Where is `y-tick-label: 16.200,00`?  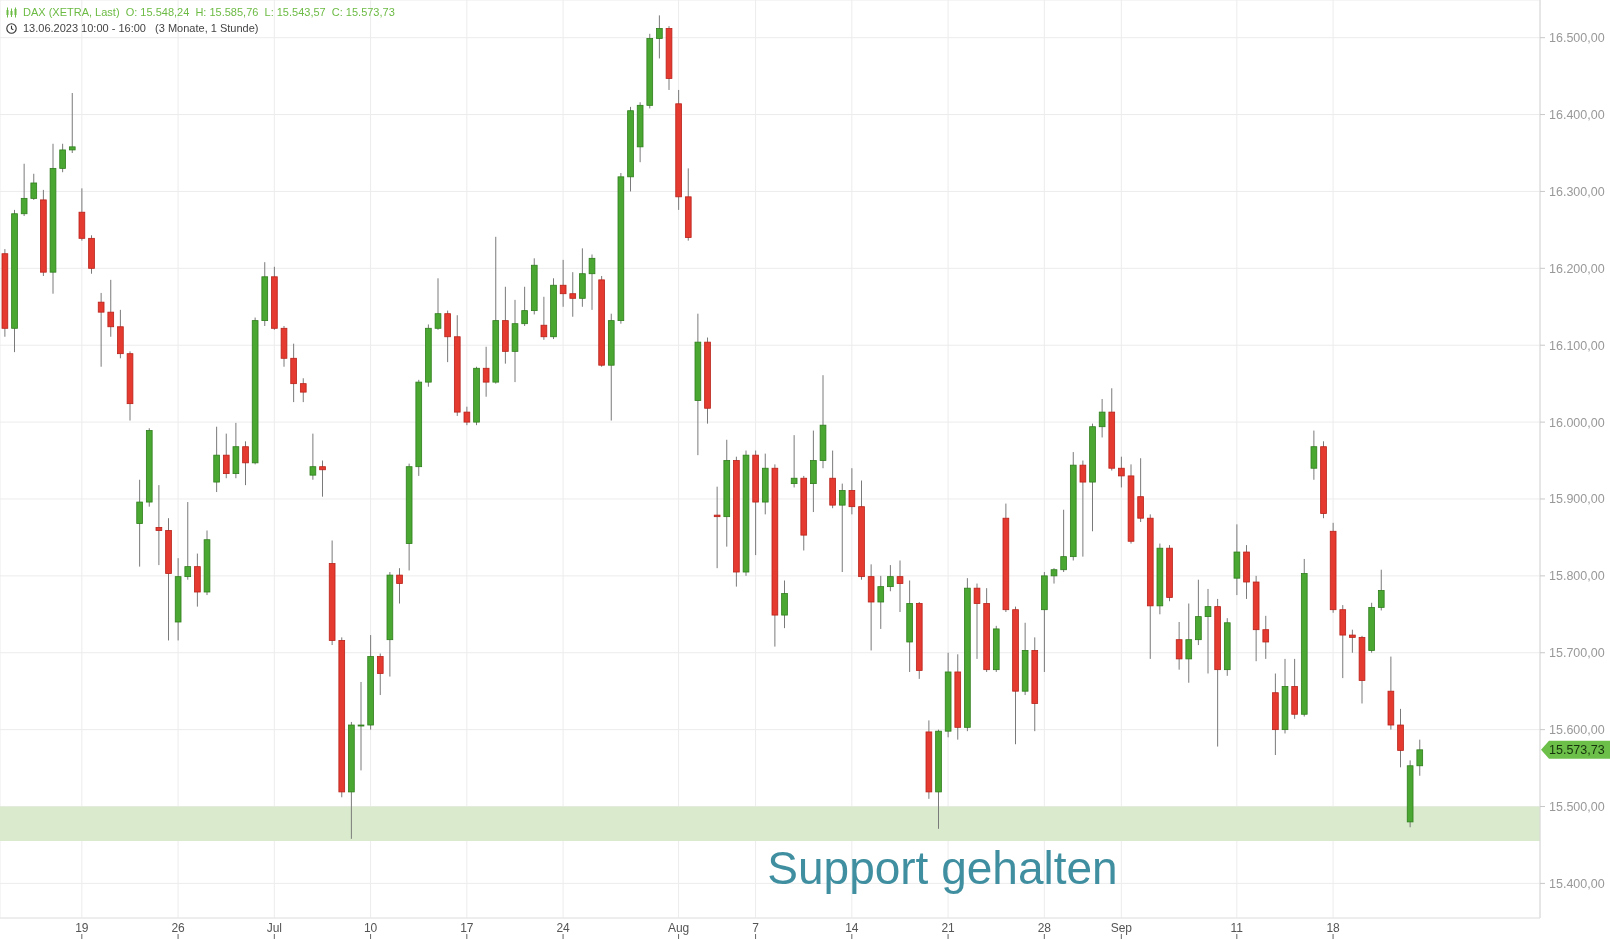 y-tick-label: 16.200,00 is located at coordinates (1577, 268).